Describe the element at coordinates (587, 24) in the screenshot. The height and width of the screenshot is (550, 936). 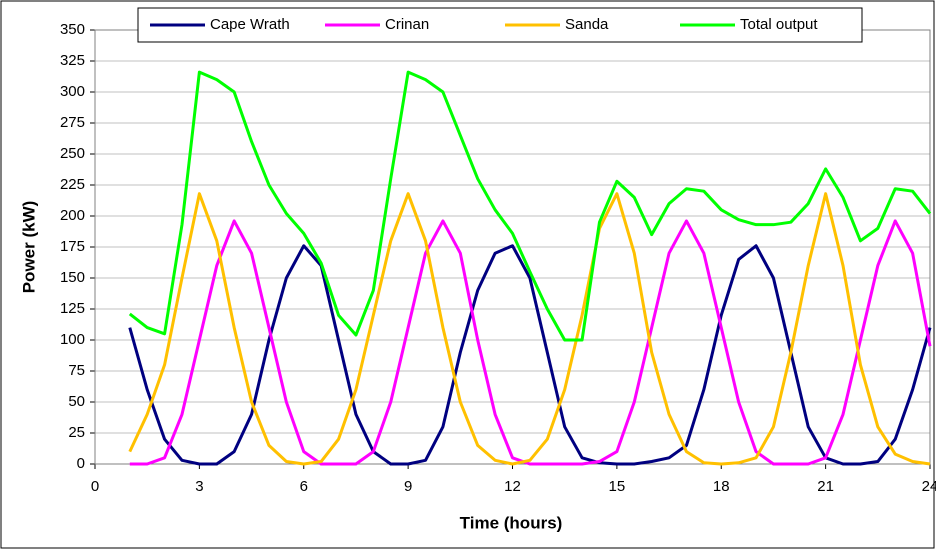
I see `legend-label: Sanda` at that location.